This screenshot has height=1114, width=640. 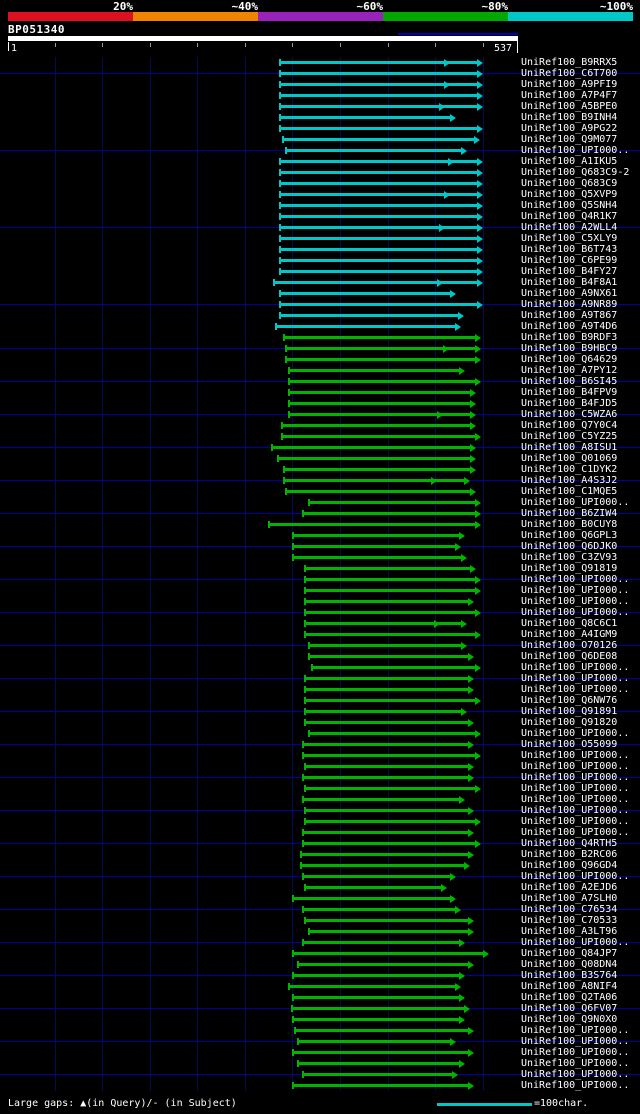 I want to click on hit-label: UniRef100_Q7Y0C4, so click(x=569, y=425).